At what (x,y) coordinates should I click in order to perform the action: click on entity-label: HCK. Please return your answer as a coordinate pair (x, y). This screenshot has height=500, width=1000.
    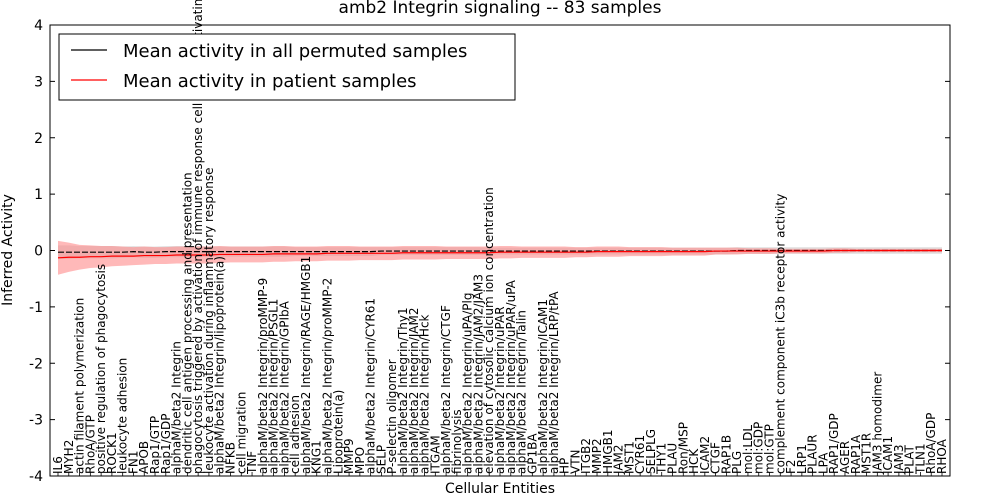
    Looking at the image, I should click on (694, 461).